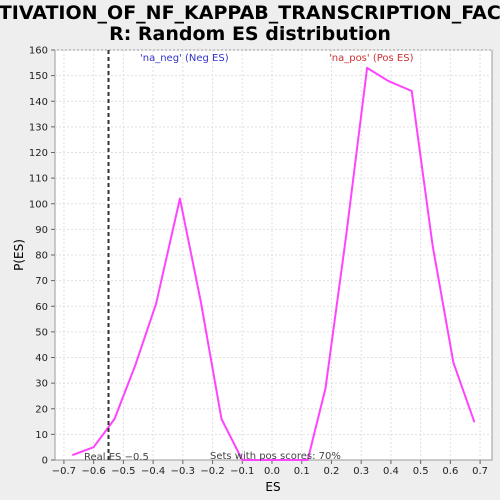 This screenshot has width=500, height=500. Describe the element at coordinates (184, 58) in the screenshot. I see `neg-es-label: 'na_neg' (Neg ES)` at that location.